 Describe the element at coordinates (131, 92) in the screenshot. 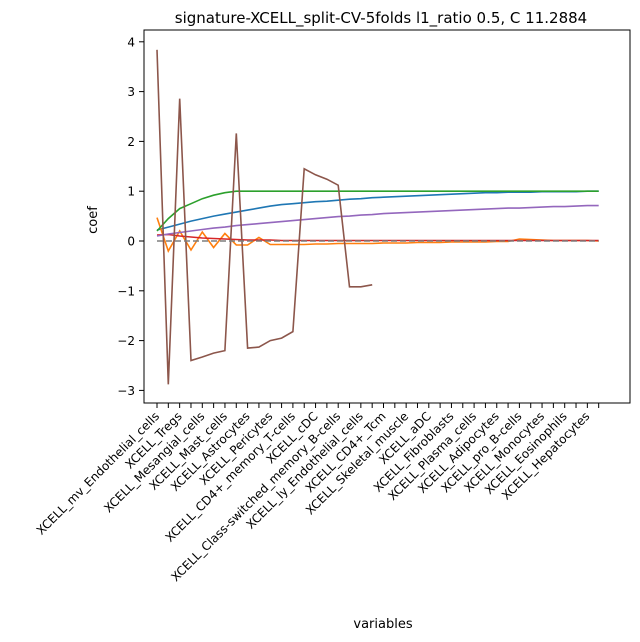

I see `y-tick-label: 3` at that location.